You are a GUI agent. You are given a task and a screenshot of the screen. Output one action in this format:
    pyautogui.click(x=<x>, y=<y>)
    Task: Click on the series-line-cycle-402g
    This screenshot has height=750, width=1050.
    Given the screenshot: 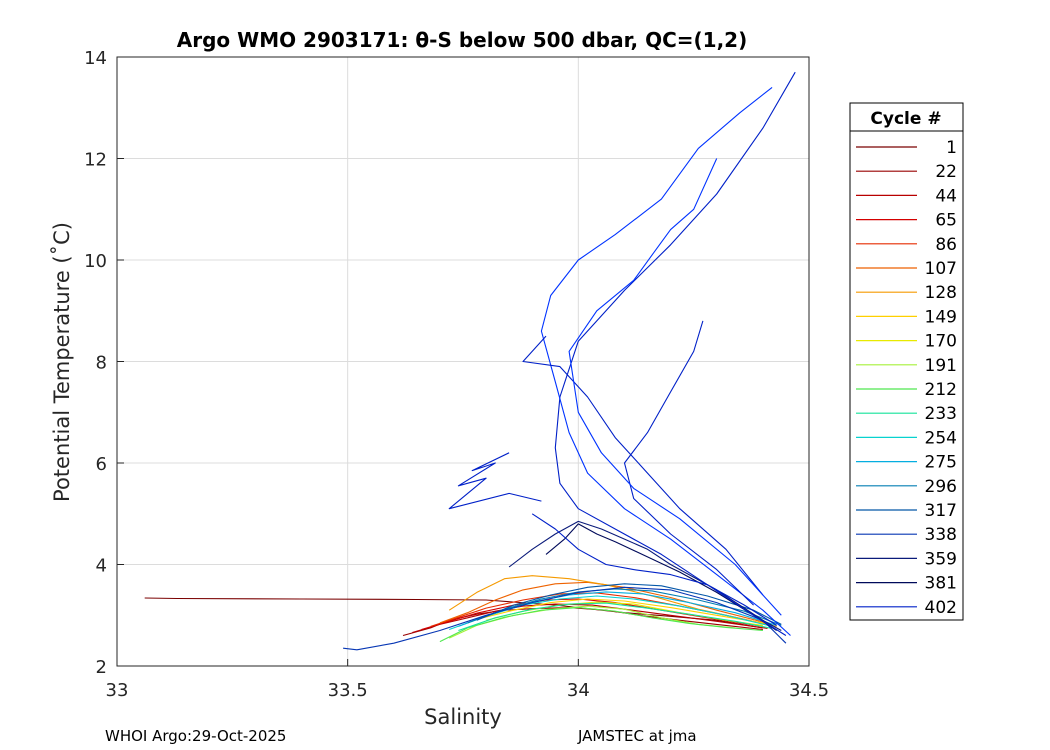 What is the action you would take?
    pyautogui.click(x=654, y=569)
    